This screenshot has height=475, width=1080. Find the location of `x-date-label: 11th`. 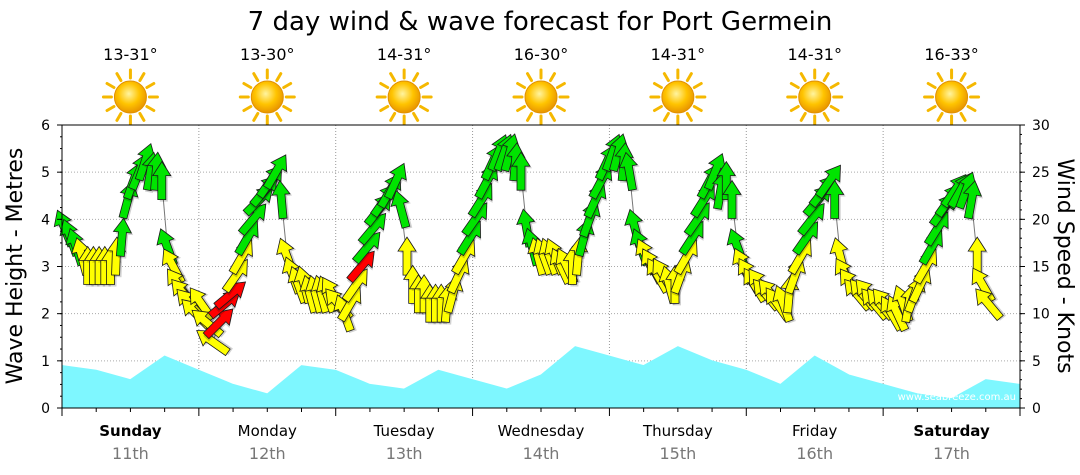

x-date-label: 11th is located at coordinates (130, 453).